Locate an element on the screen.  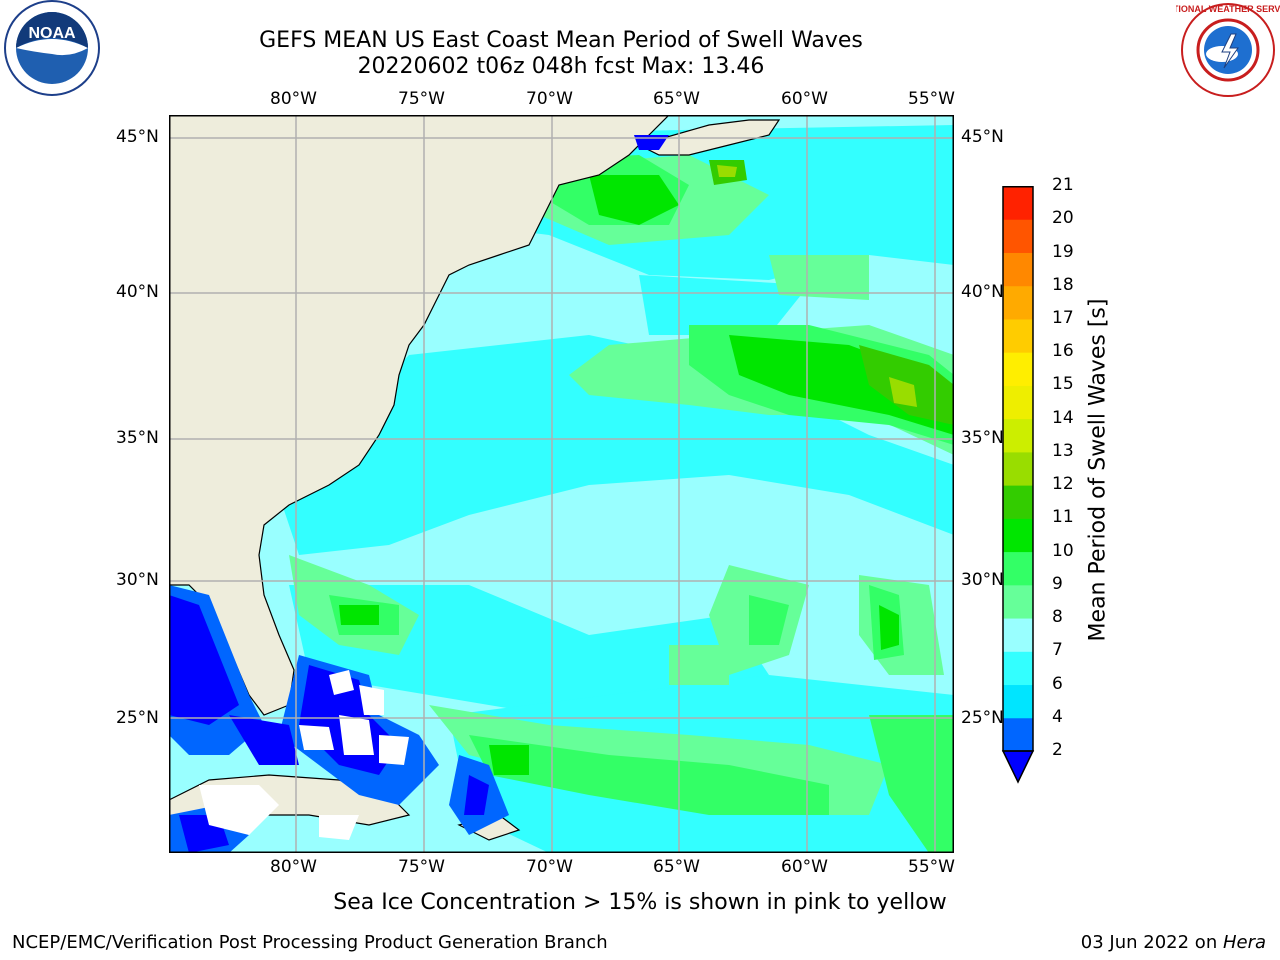
colorbar-tick-label: 10 is located at coordinates (1063, 550).